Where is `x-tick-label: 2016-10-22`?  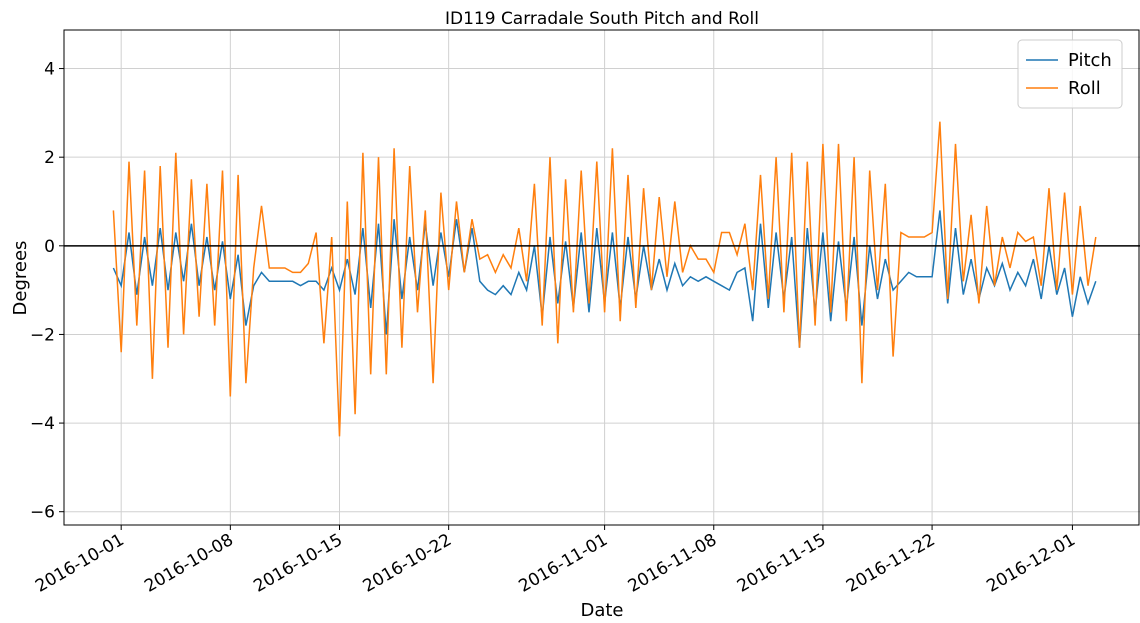 x-tick-label: 2016-10-22 is located at coordinates (408, 563).